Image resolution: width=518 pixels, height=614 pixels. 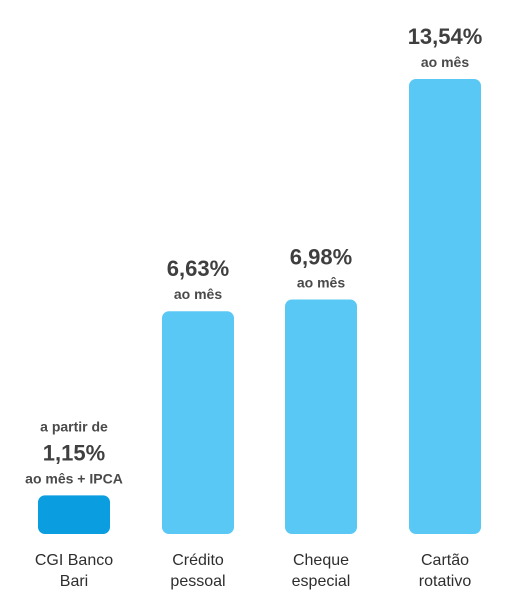 What do you see at coordinates (445, 36) in the screenshot?
I see `value-label: 13,54%` at bounding box center [445, 36].